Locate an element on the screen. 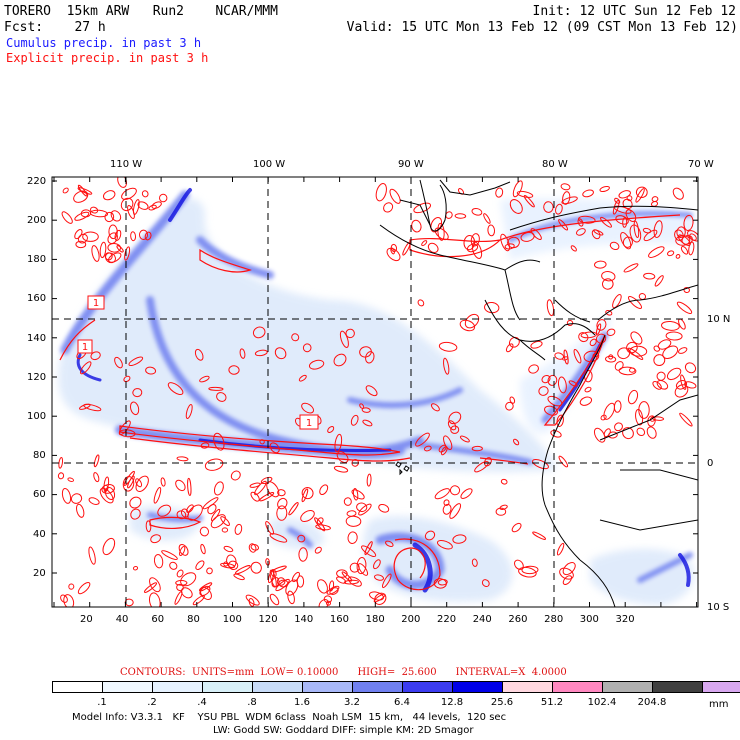 This screenshot has height=740, width=740. lat-label-10s: 10 S is located at coordinates (718, 607).